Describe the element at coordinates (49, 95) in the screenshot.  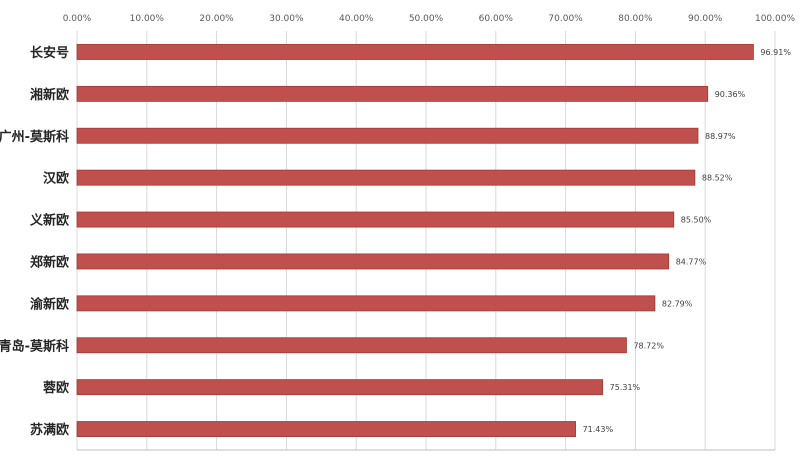
I see `category-label: 湘新欧` at that location.